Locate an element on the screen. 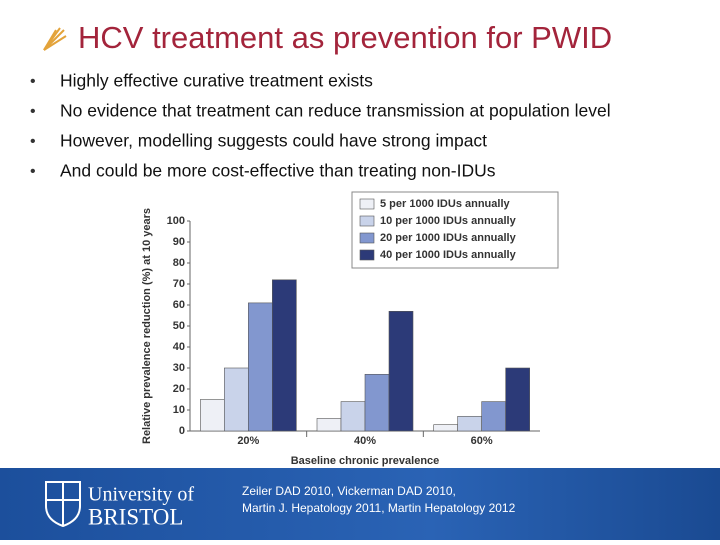 This screenshot has width=720, height=545. footer-band is located at coordinates (360, 504).